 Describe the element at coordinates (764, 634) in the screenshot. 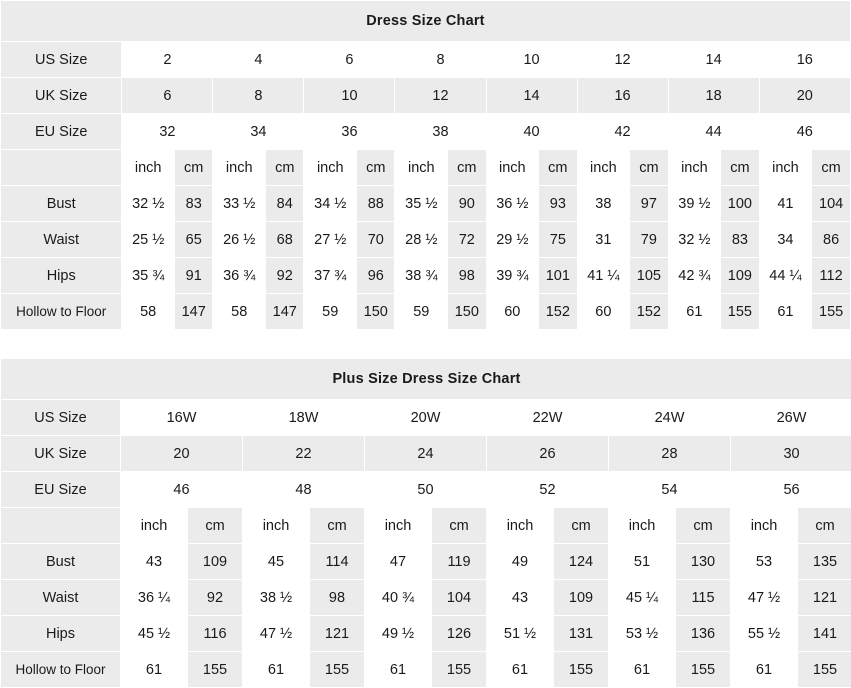

I see `measurement-cell: 55 ½` at that location.